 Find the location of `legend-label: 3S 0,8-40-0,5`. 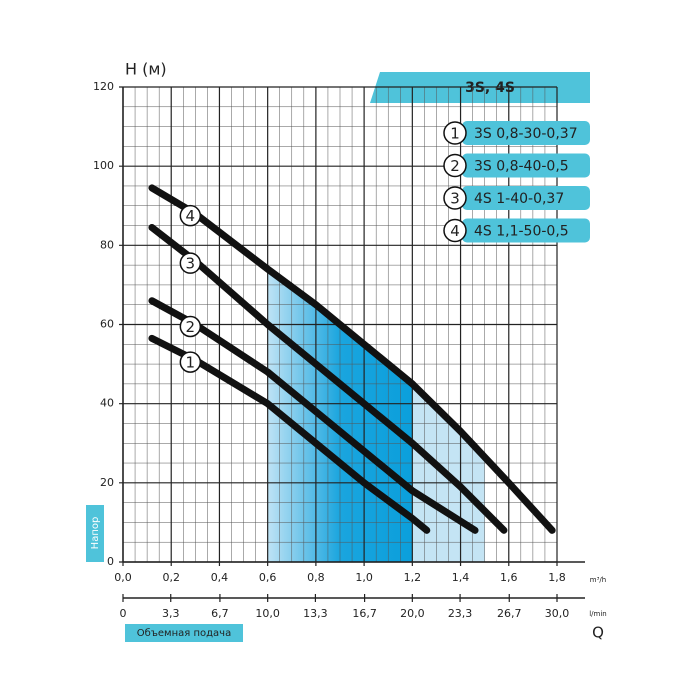

legend-label: 3S 0,8-40-0,5 is located at coordinates (521, 167).